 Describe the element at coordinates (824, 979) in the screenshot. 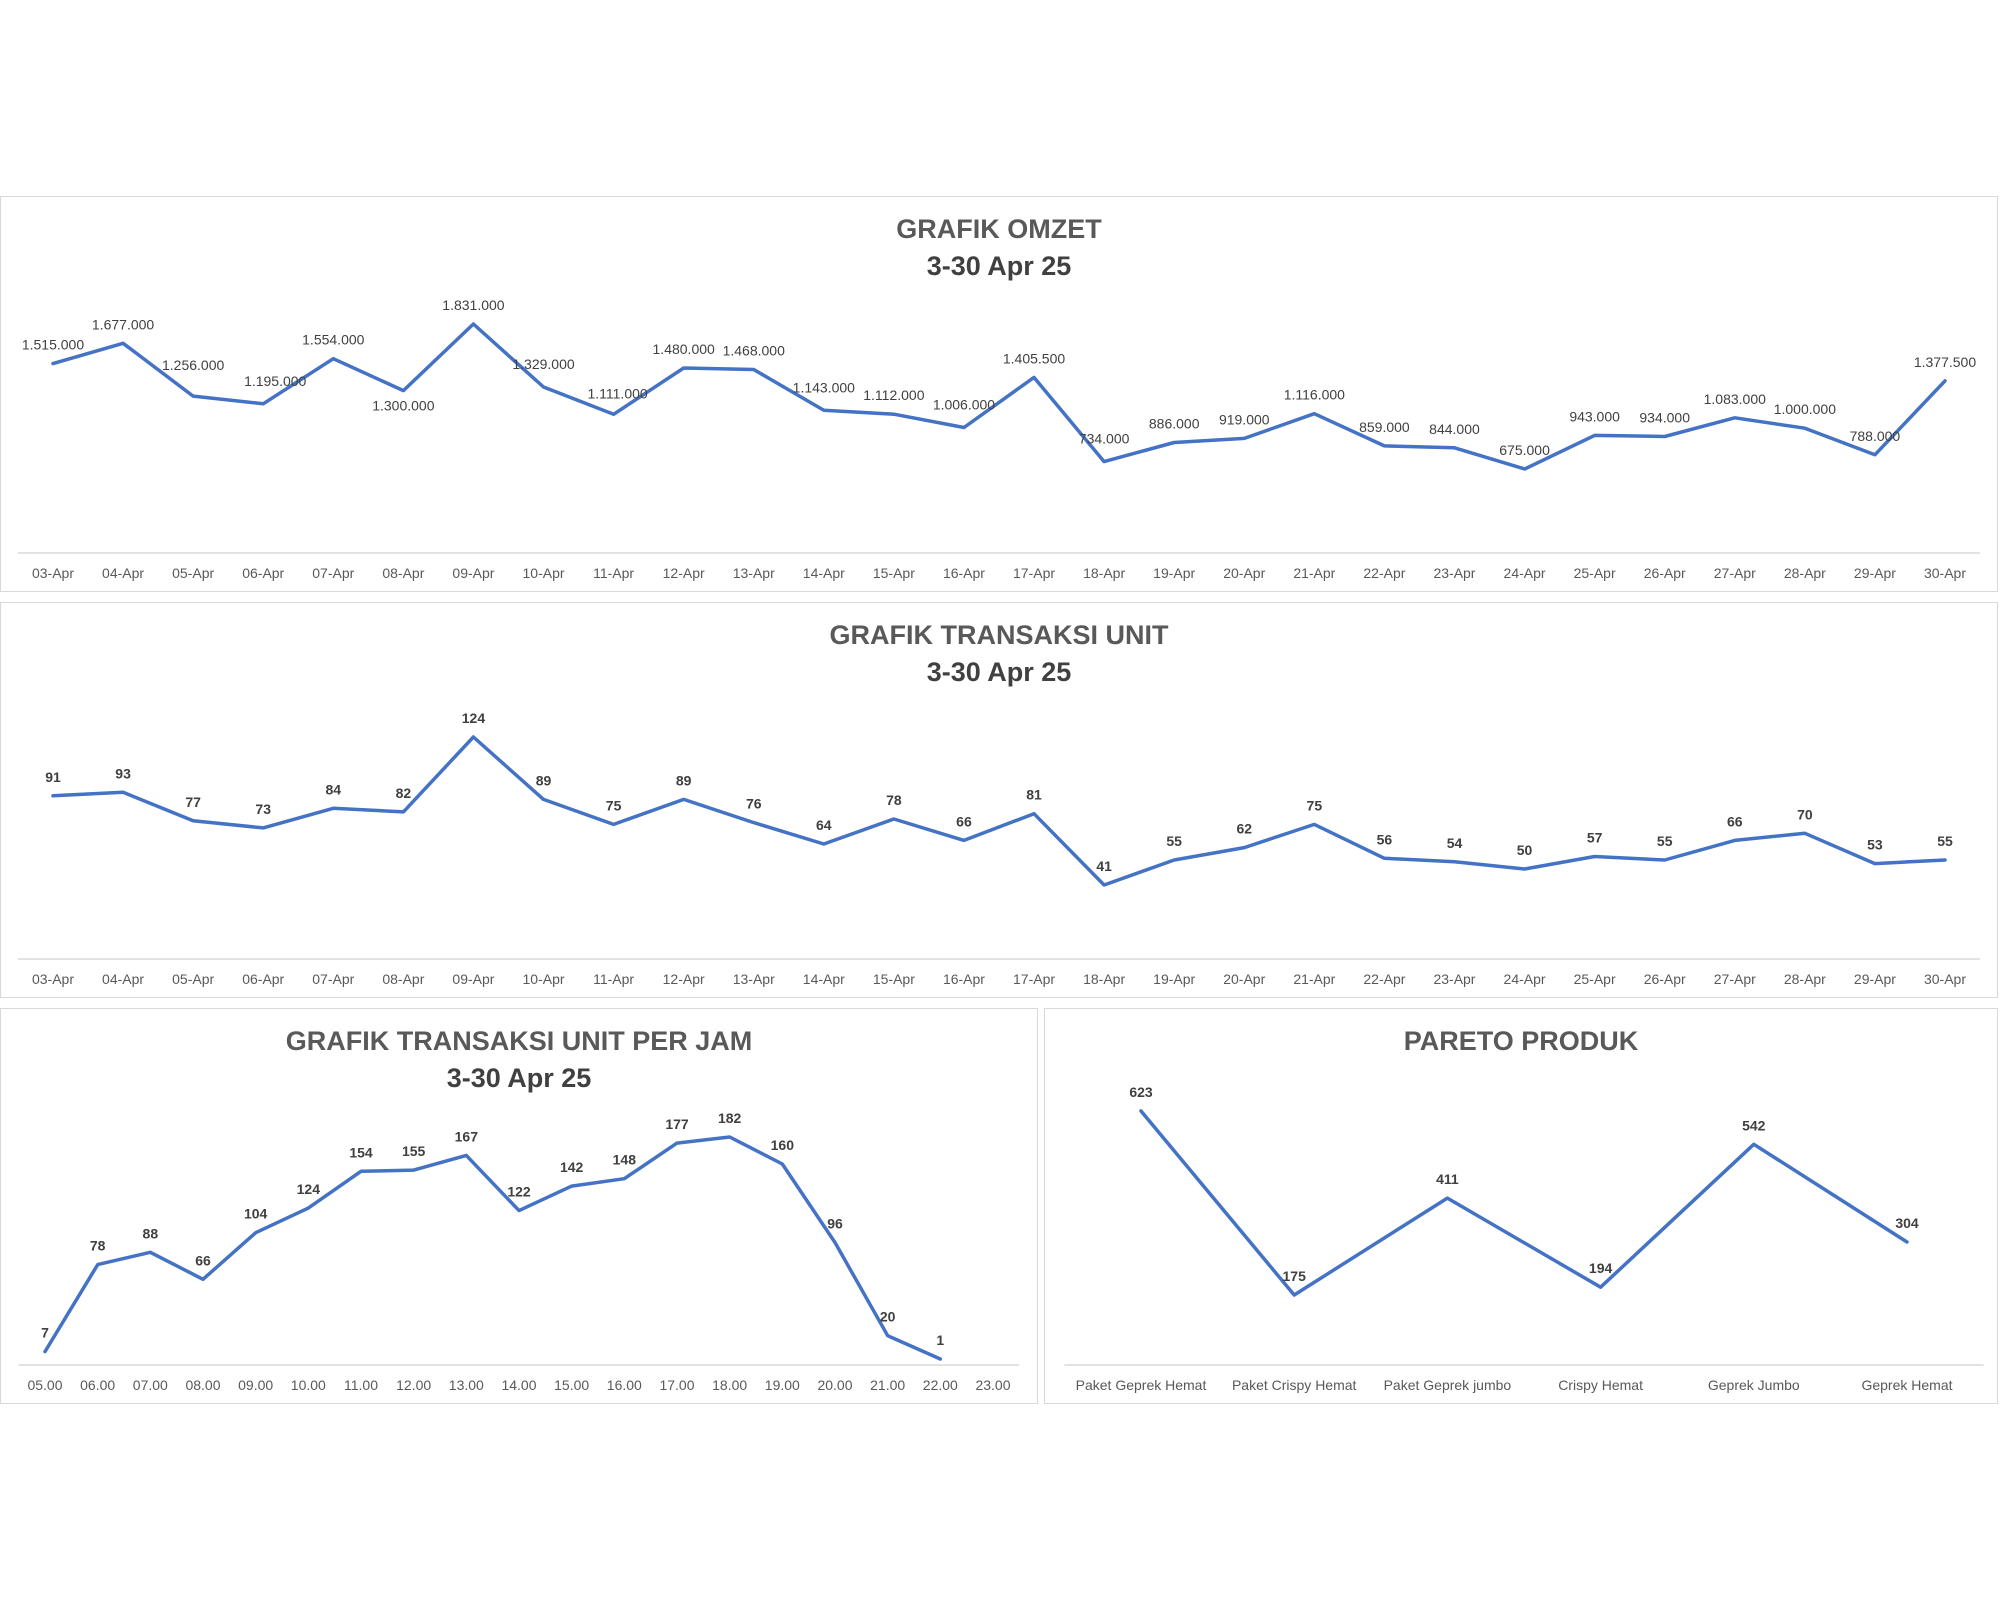

I see `x-tick-label: 14-Apr` at that location.